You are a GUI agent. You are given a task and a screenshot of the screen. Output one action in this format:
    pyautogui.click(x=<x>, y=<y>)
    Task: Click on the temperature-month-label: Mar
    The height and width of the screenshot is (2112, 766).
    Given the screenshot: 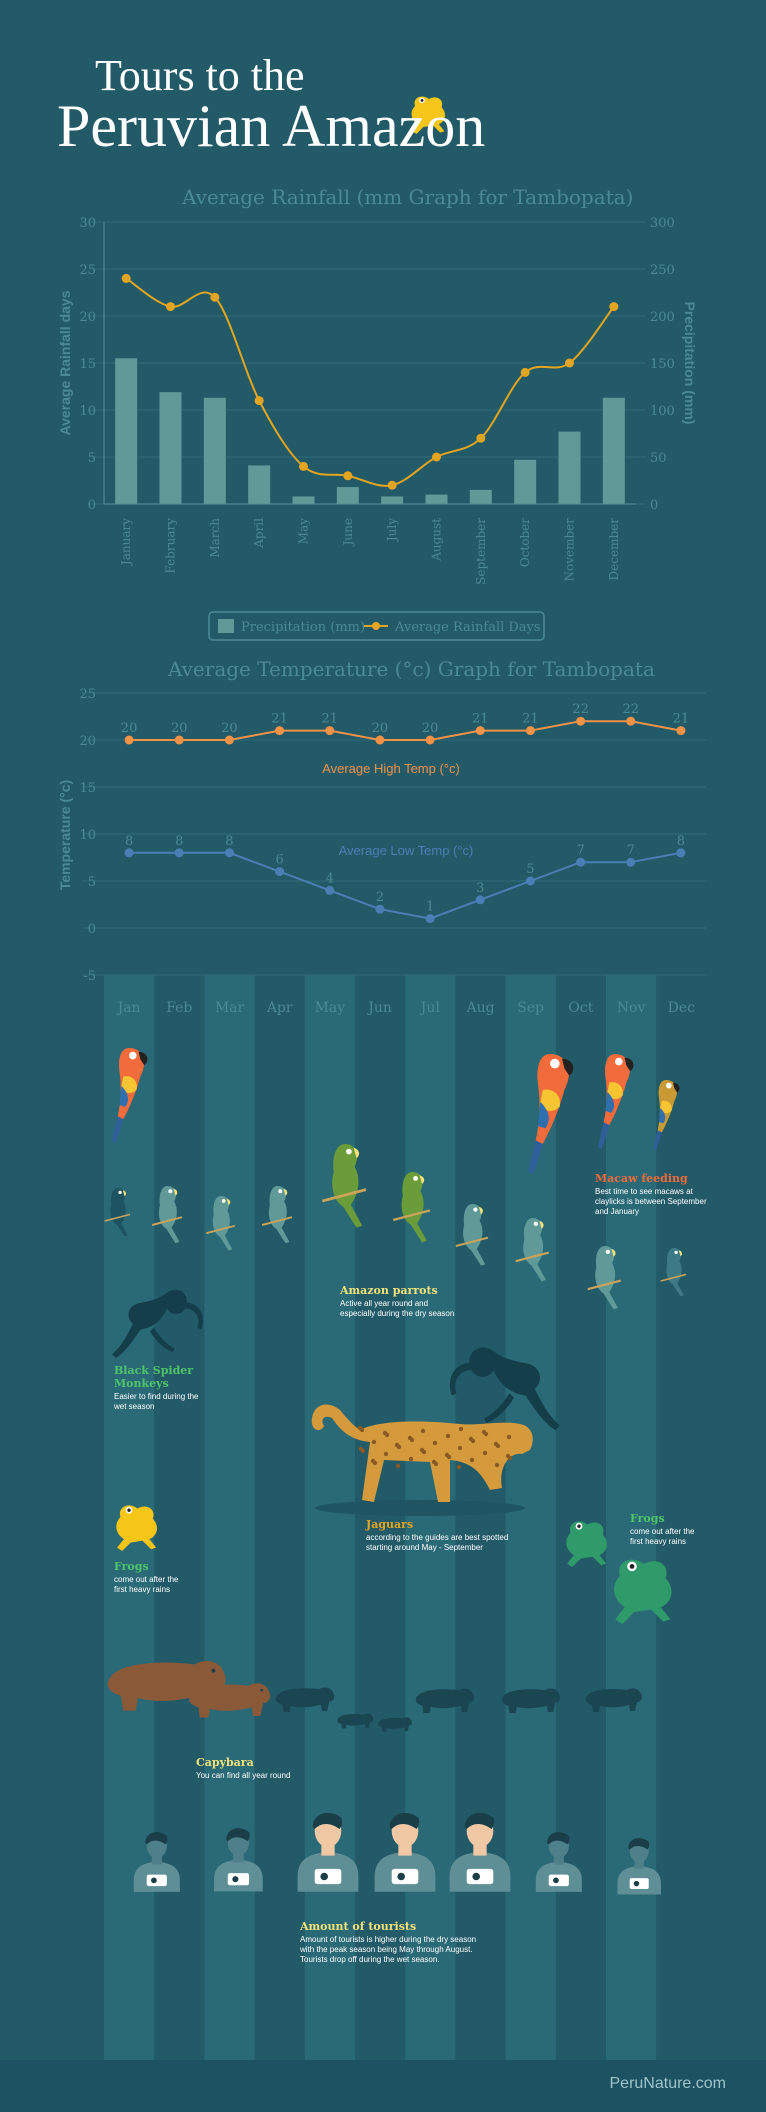 What is the action you would take?
    pyautogui.click(x=230, y=1008)
    